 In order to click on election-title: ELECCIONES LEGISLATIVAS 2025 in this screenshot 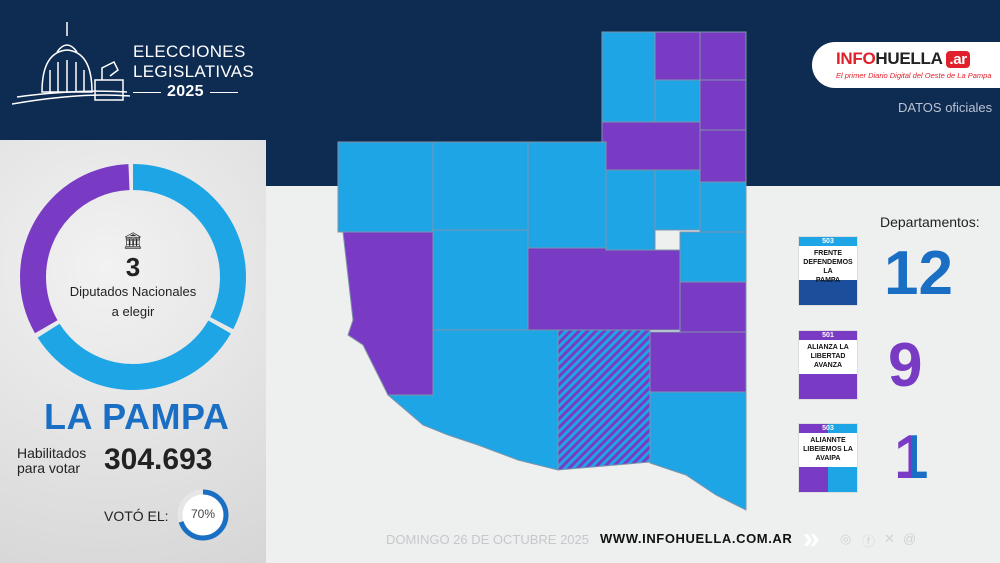, I will do `click(193, 72)`.